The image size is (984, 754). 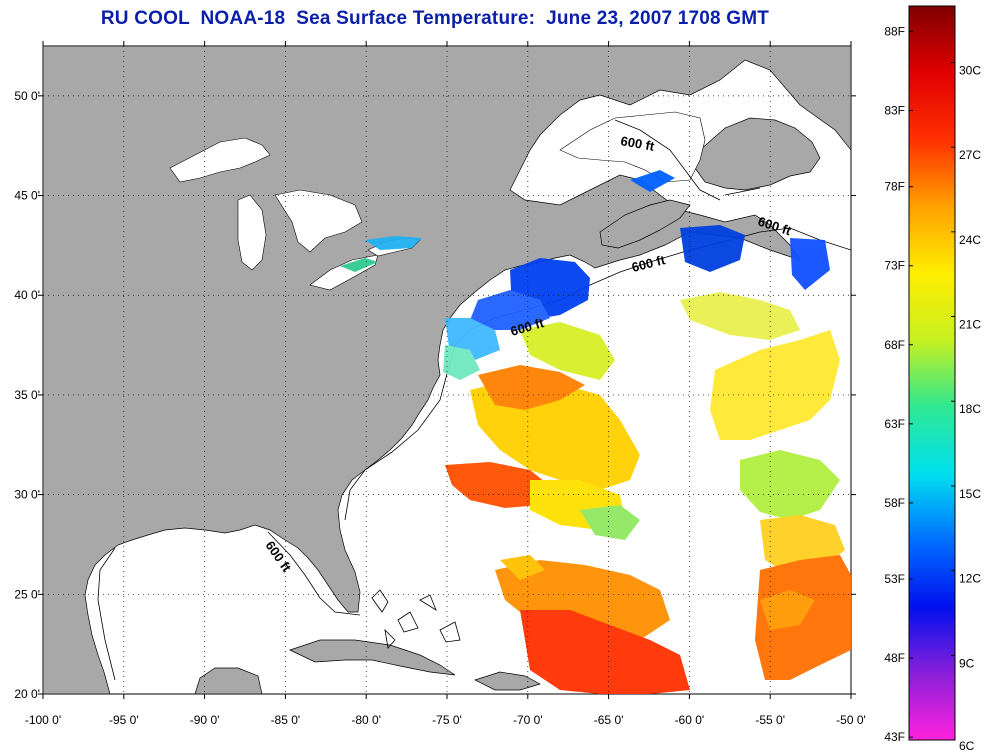 What do you see at coordinates (507, 681) in the screenshot?
I see `hispaniola-land` at bounding box center [507, 681].